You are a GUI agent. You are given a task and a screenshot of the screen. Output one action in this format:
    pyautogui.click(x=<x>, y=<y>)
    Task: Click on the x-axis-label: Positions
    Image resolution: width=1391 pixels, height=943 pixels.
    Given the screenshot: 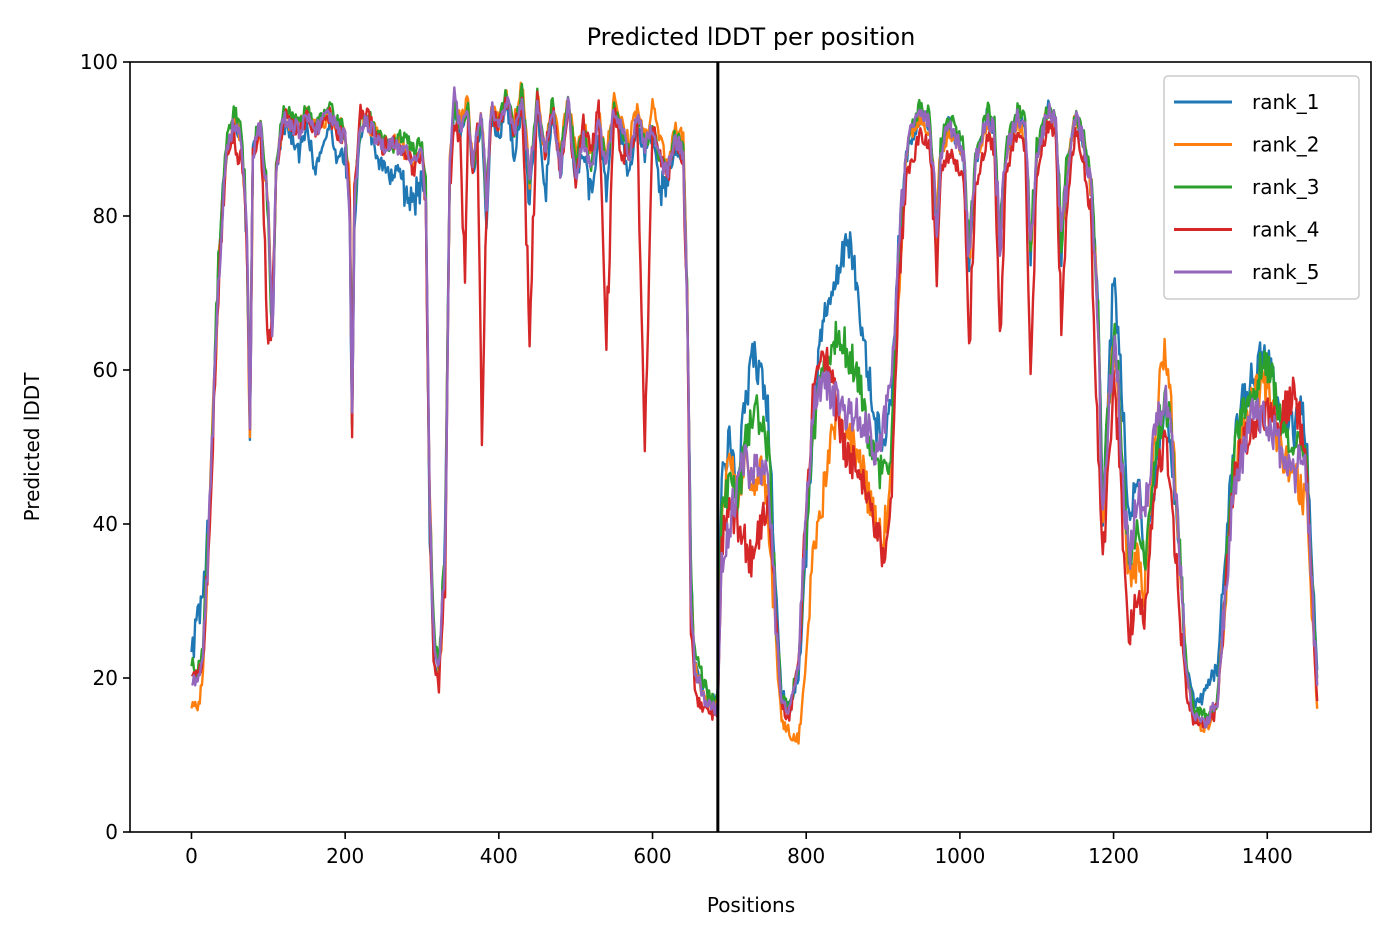 What is the action you would take?
    pyautogui.click(x=751, y=905)
    